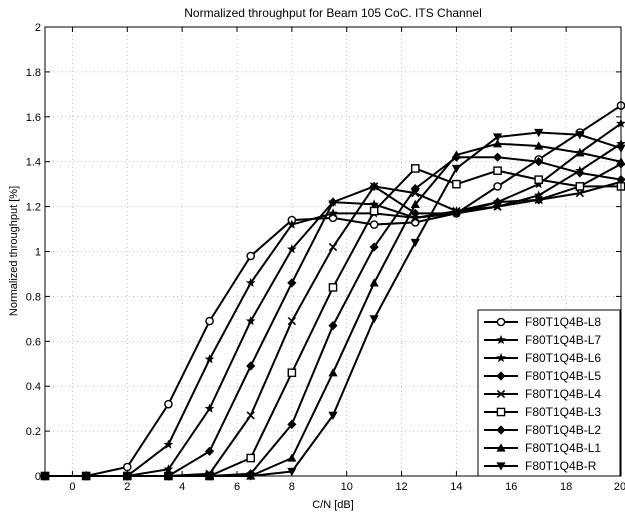 This screenshot has width=625, height=515. Describe the element at coordinates (127, 487) in the screenshot. I see `x-tick-label: 2` at that location.